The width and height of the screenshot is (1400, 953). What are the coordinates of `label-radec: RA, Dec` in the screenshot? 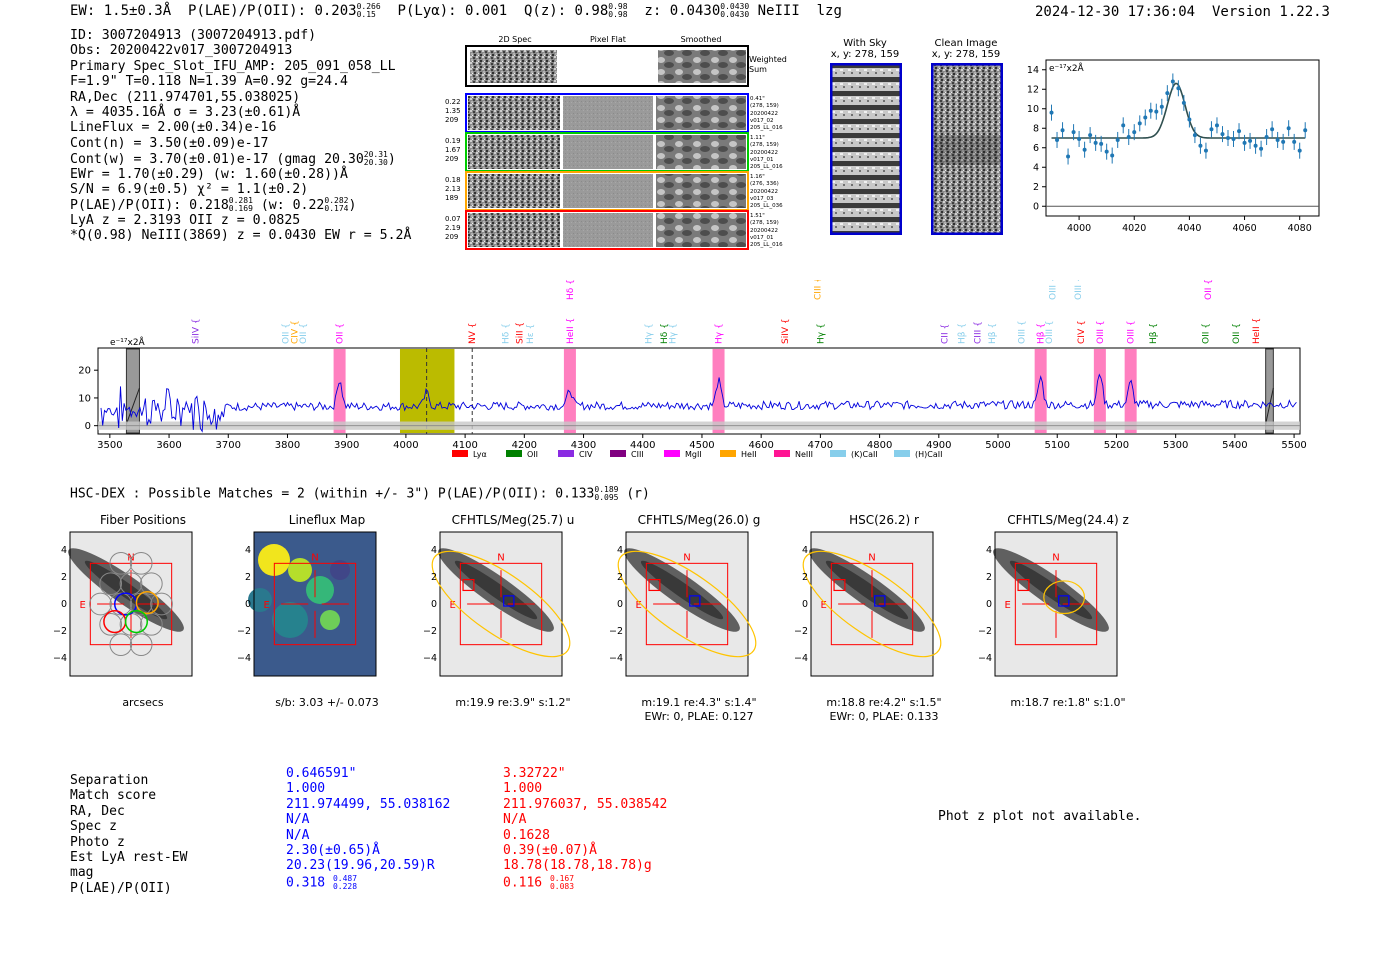 It's located at (97, 811).